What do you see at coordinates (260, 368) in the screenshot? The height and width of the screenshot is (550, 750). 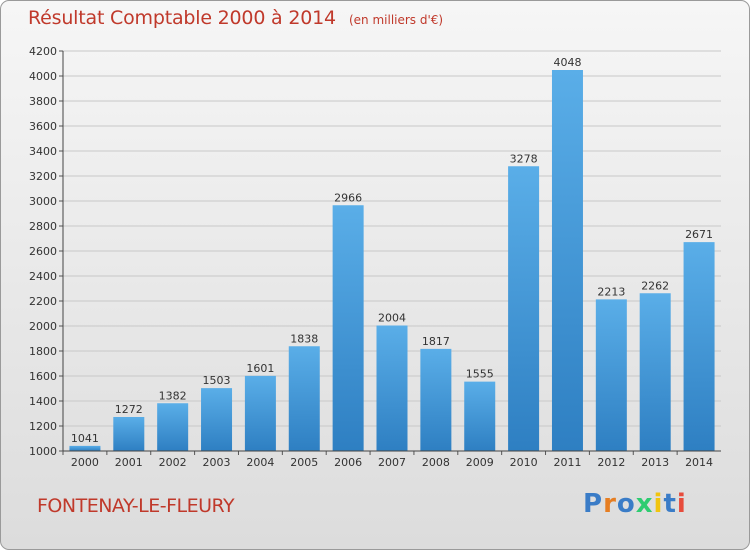 I see `bar-value-label: 1601` at bounding box center [260, 368].